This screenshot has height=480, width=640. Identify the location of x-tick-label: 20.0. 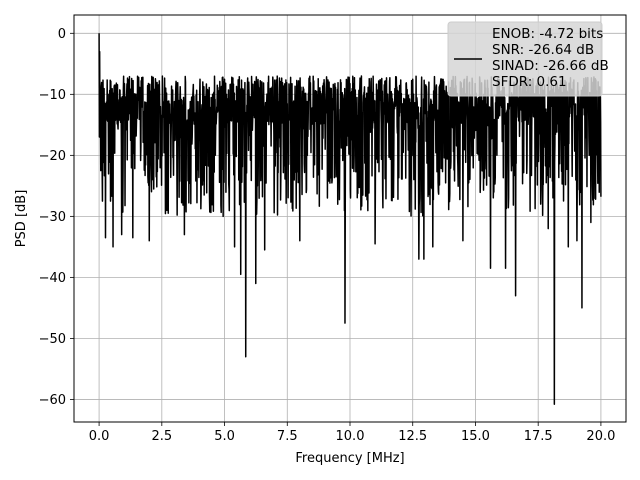
(600, 436).